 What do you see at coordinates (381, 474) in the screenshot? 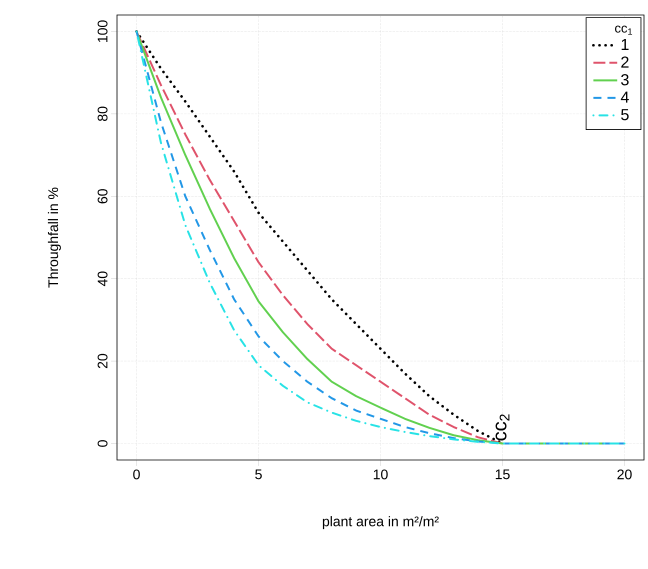
I see `x-tick-label: 10` at bounding box center [381, 474].